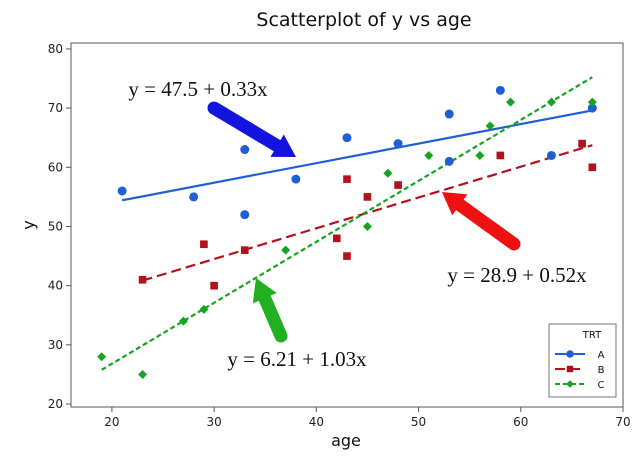  I want to click on legend-marker-b, so click(570, 369).